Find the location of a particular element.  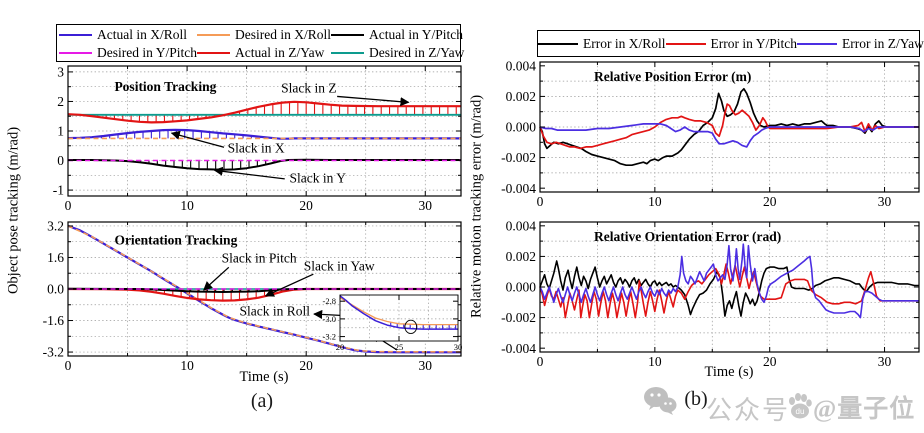

svg-text: -3.0 is located at coordinates (329, 319).